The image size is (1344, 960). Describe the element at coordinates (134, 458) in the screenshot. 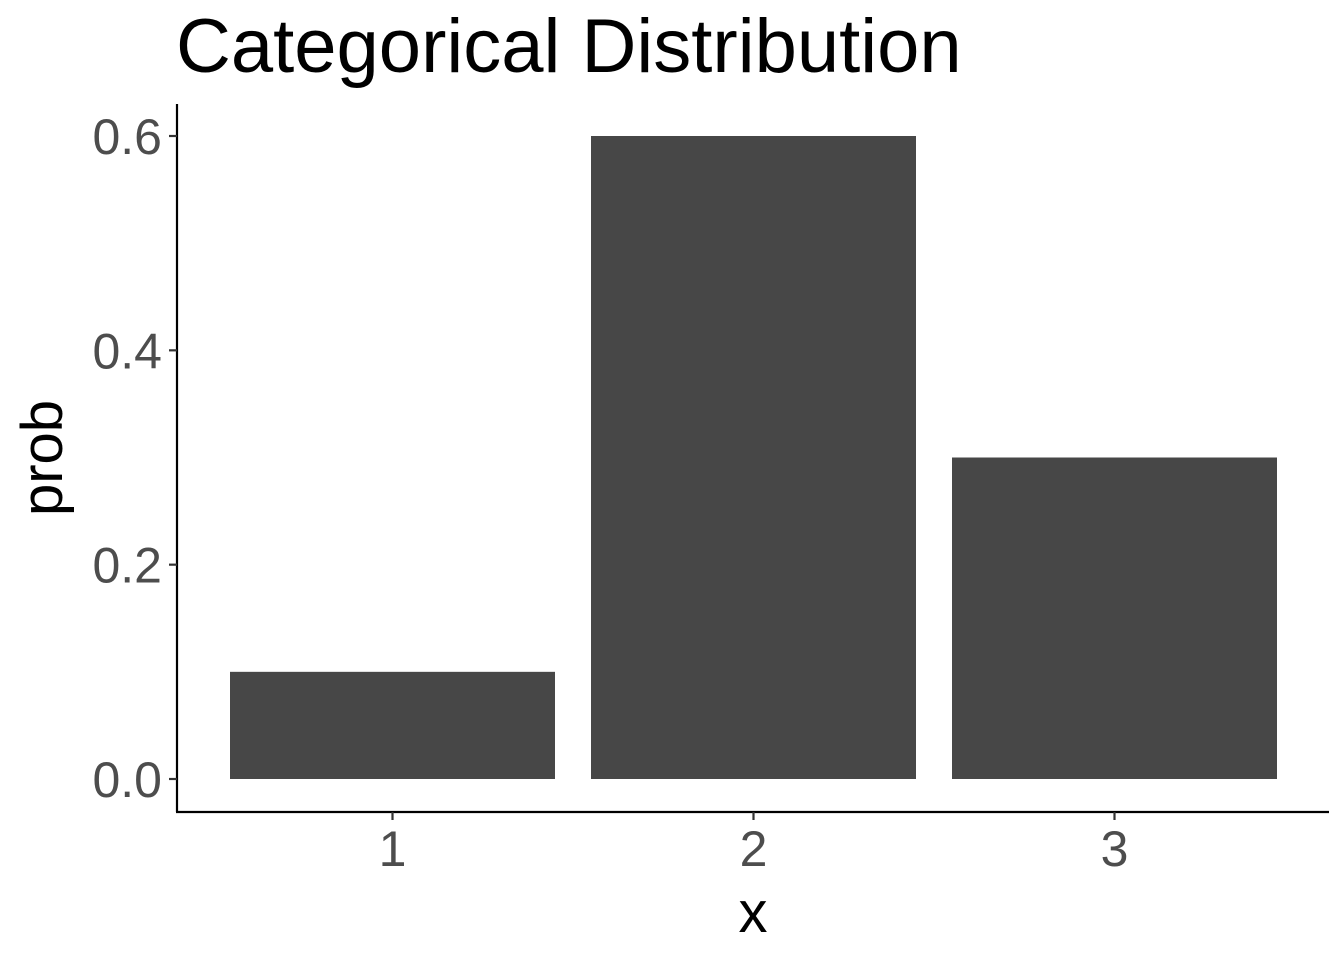

I see `y-axis-ticks: 0.0 0.2 0.4 0.6` at that location.